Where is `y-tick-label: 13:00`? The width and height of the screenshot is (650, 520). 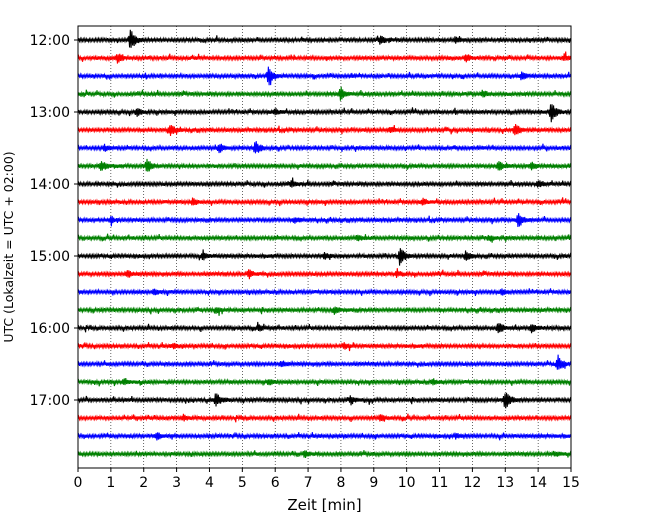 y-tick-label: 13:00 is located at coordinates (50, 113).